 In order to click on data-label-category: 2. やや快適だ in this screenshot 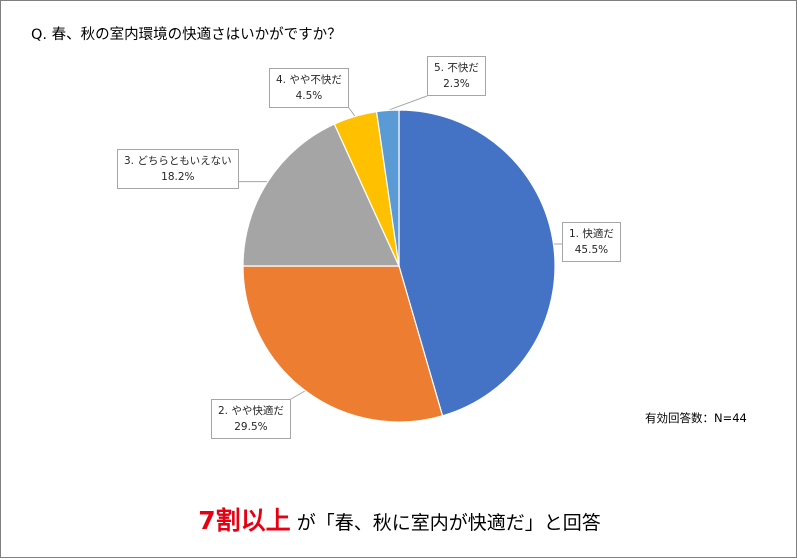, I will do `click(251, 411)`.